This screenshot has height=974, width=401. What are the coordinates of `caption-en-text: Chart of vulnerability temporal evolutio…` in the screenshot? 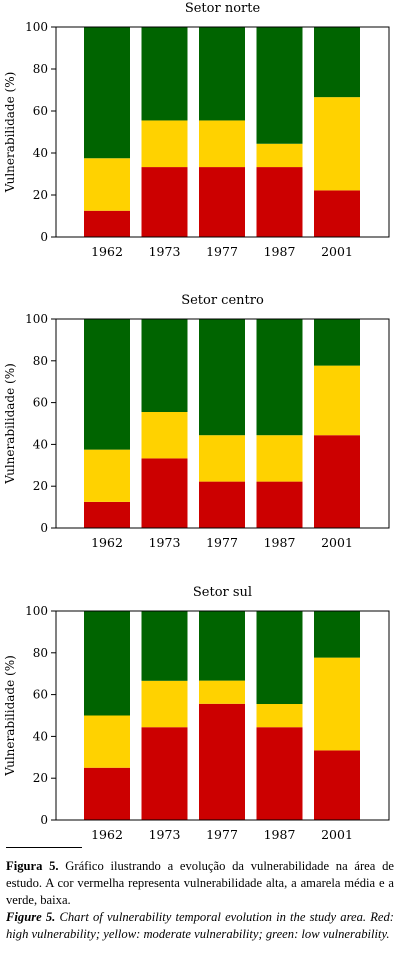 It's located at (200, 925).